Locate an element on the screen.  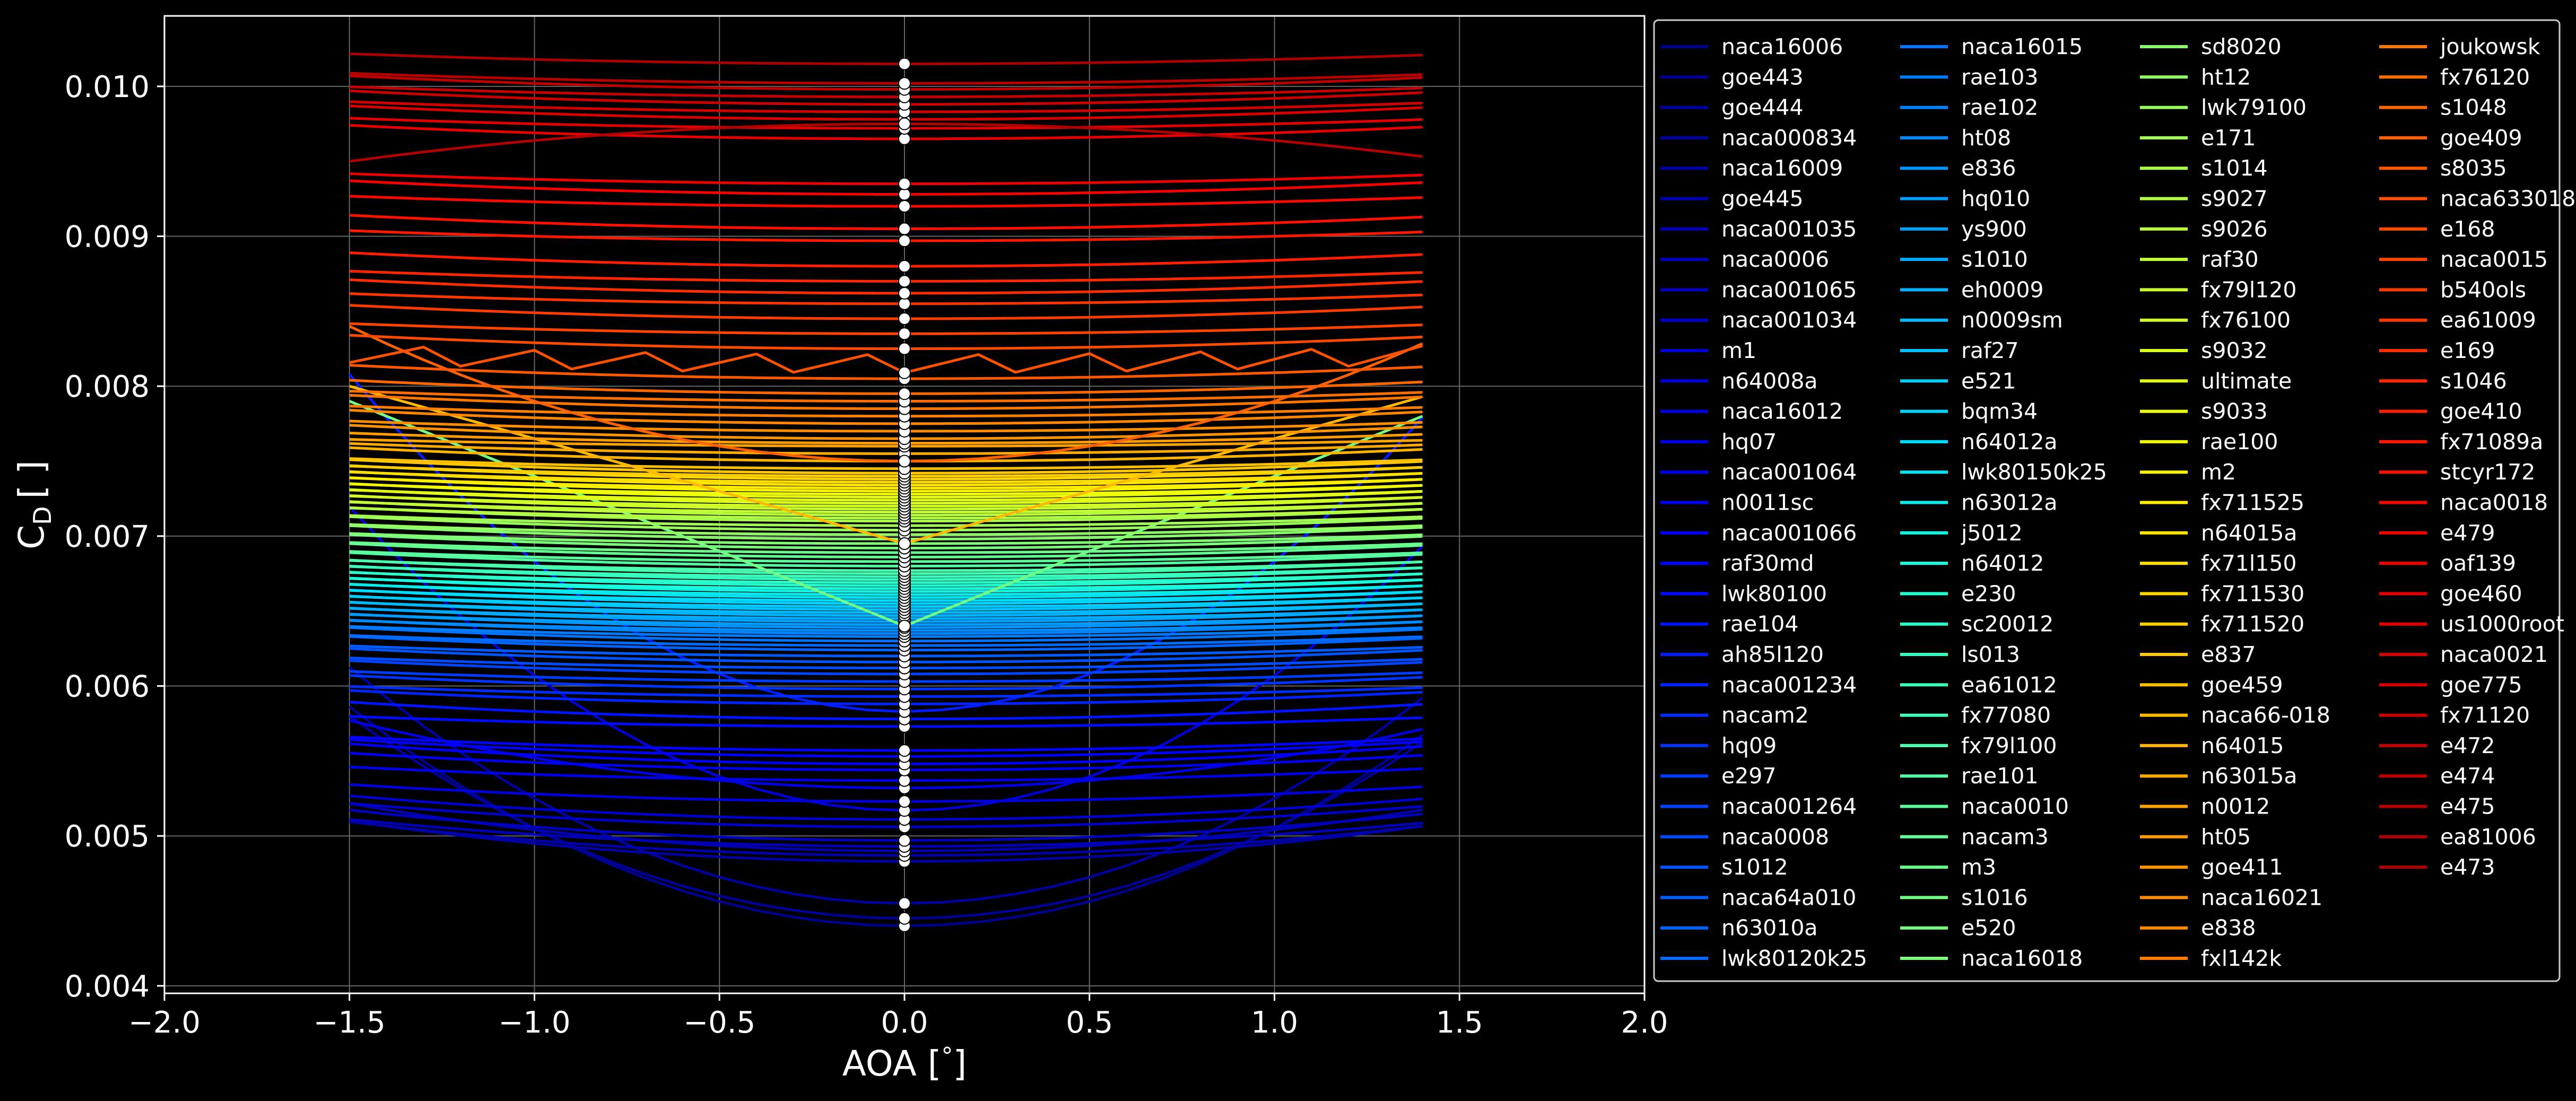
legend-label: naca0018 is located at coordinates (2494, 502).